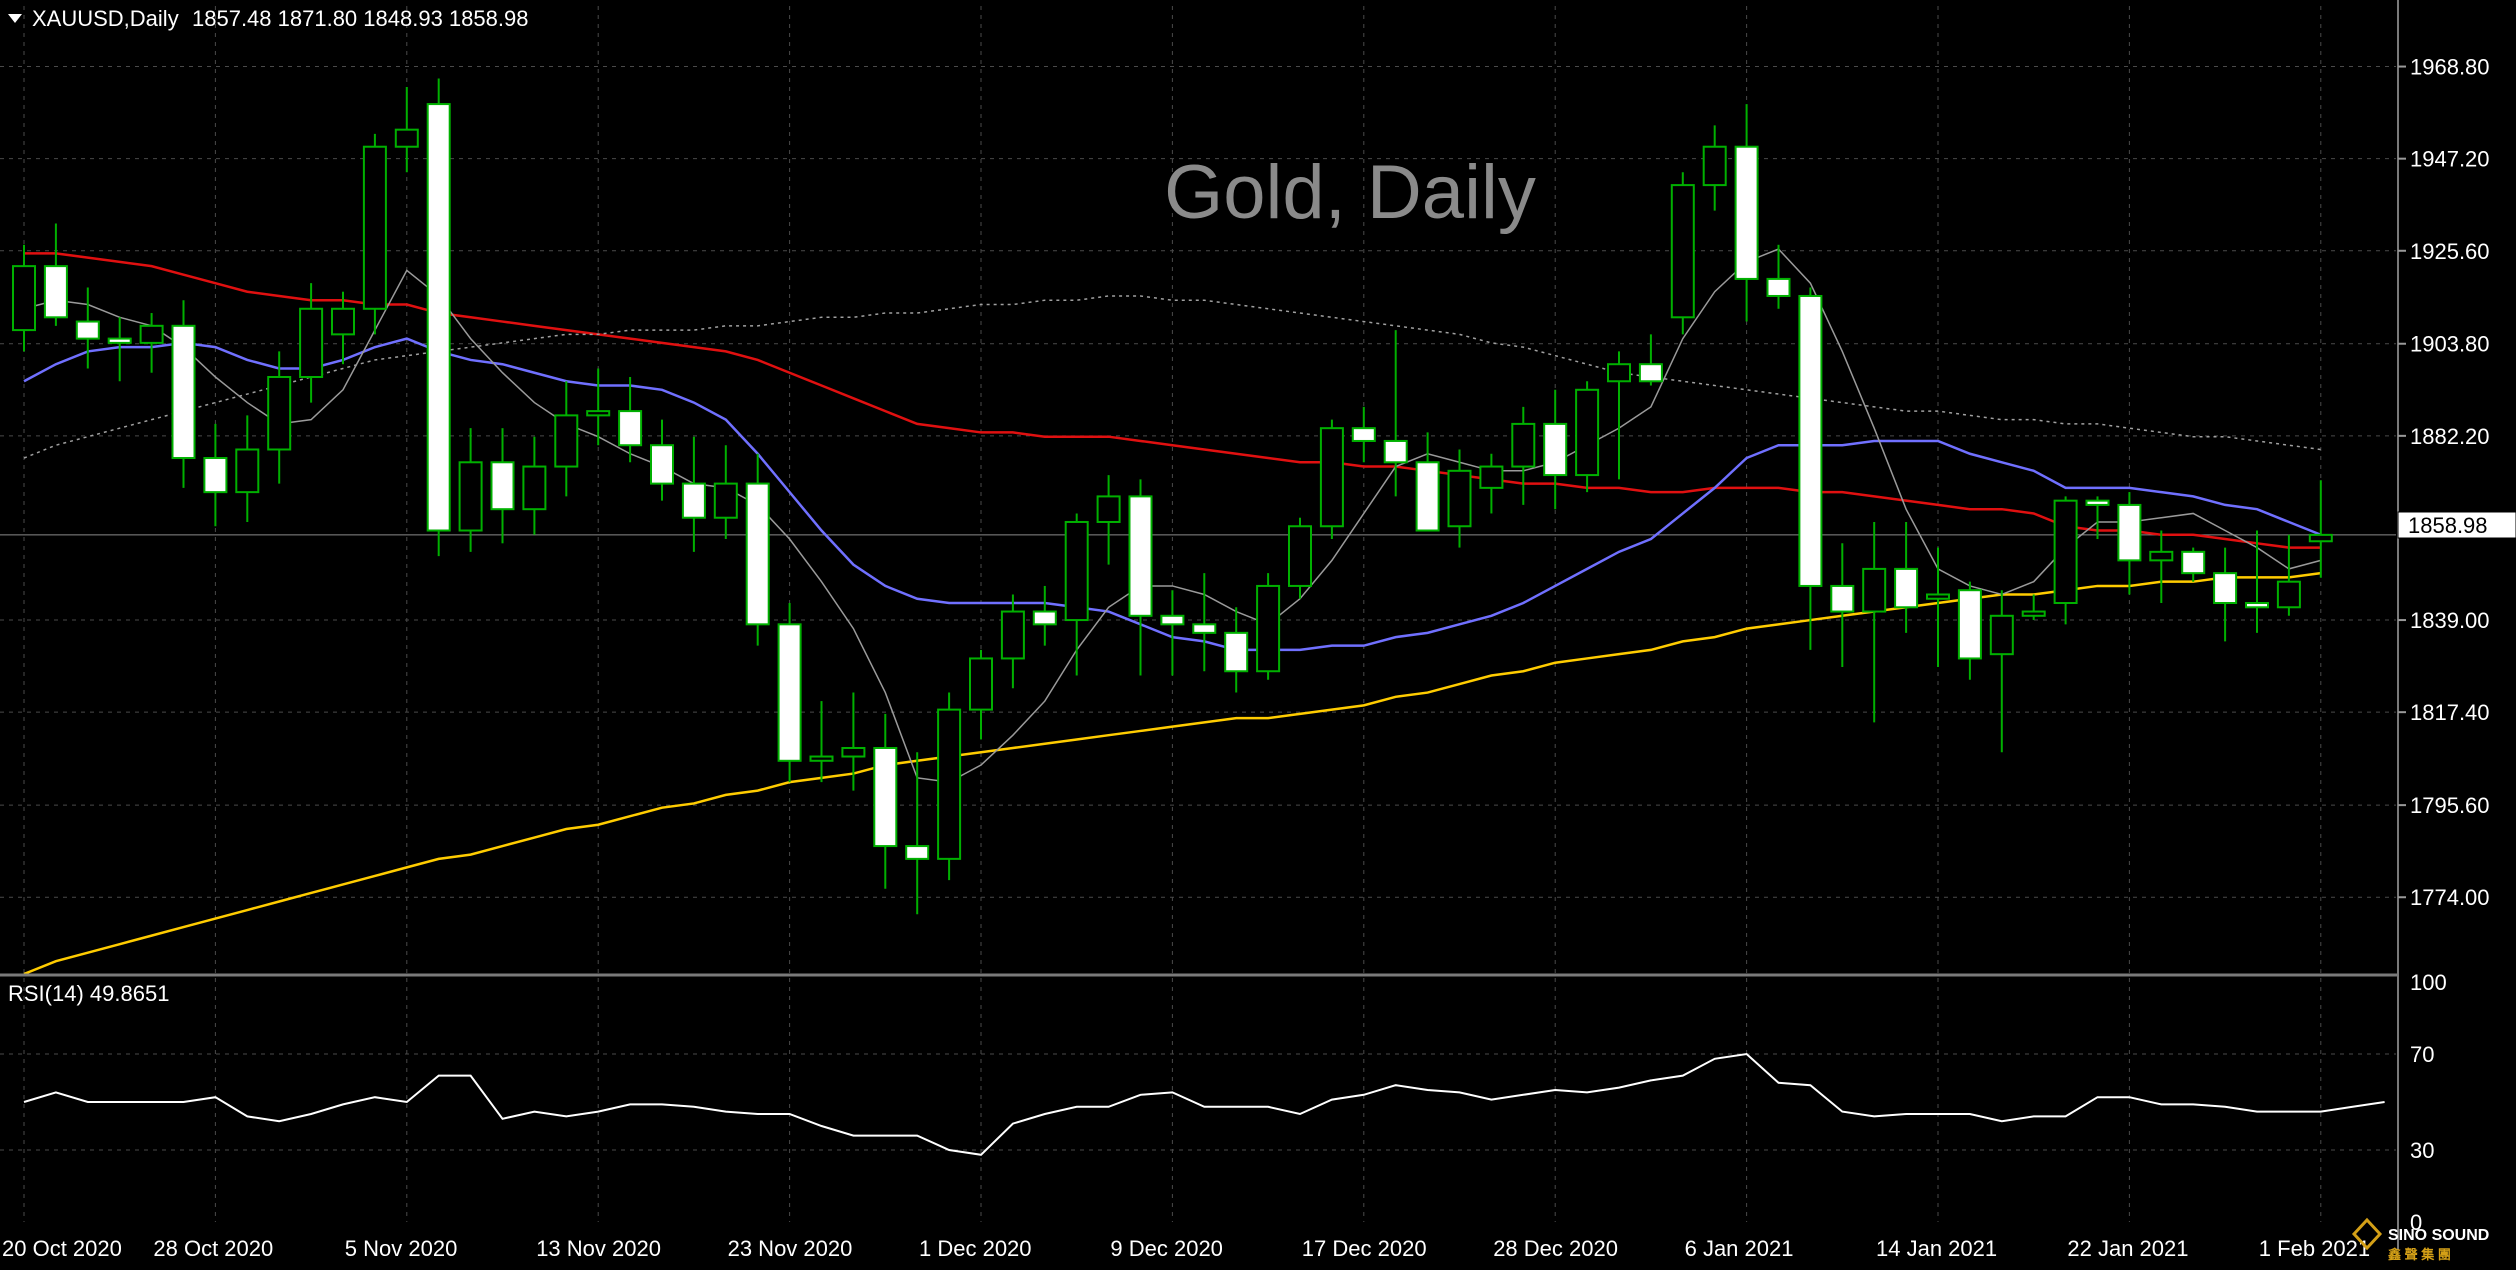 This screenshot has width=2516, height=1270. What do you see at coordinates (2450, 436) in the screenshot?
I see `price-tick-label: 1882.20` at bounding box center [2450, 436].